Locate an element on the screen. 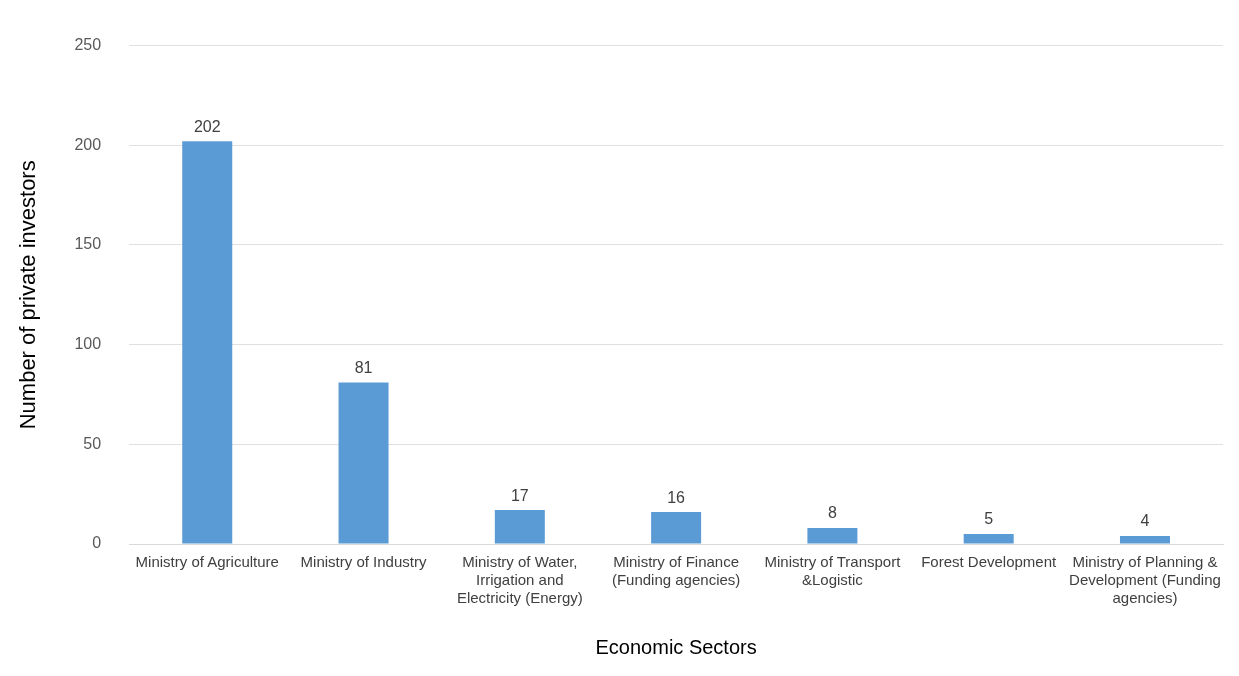 The image size is (1239, 676). y-tick-label: 100 is located at coordinates (88, 344).